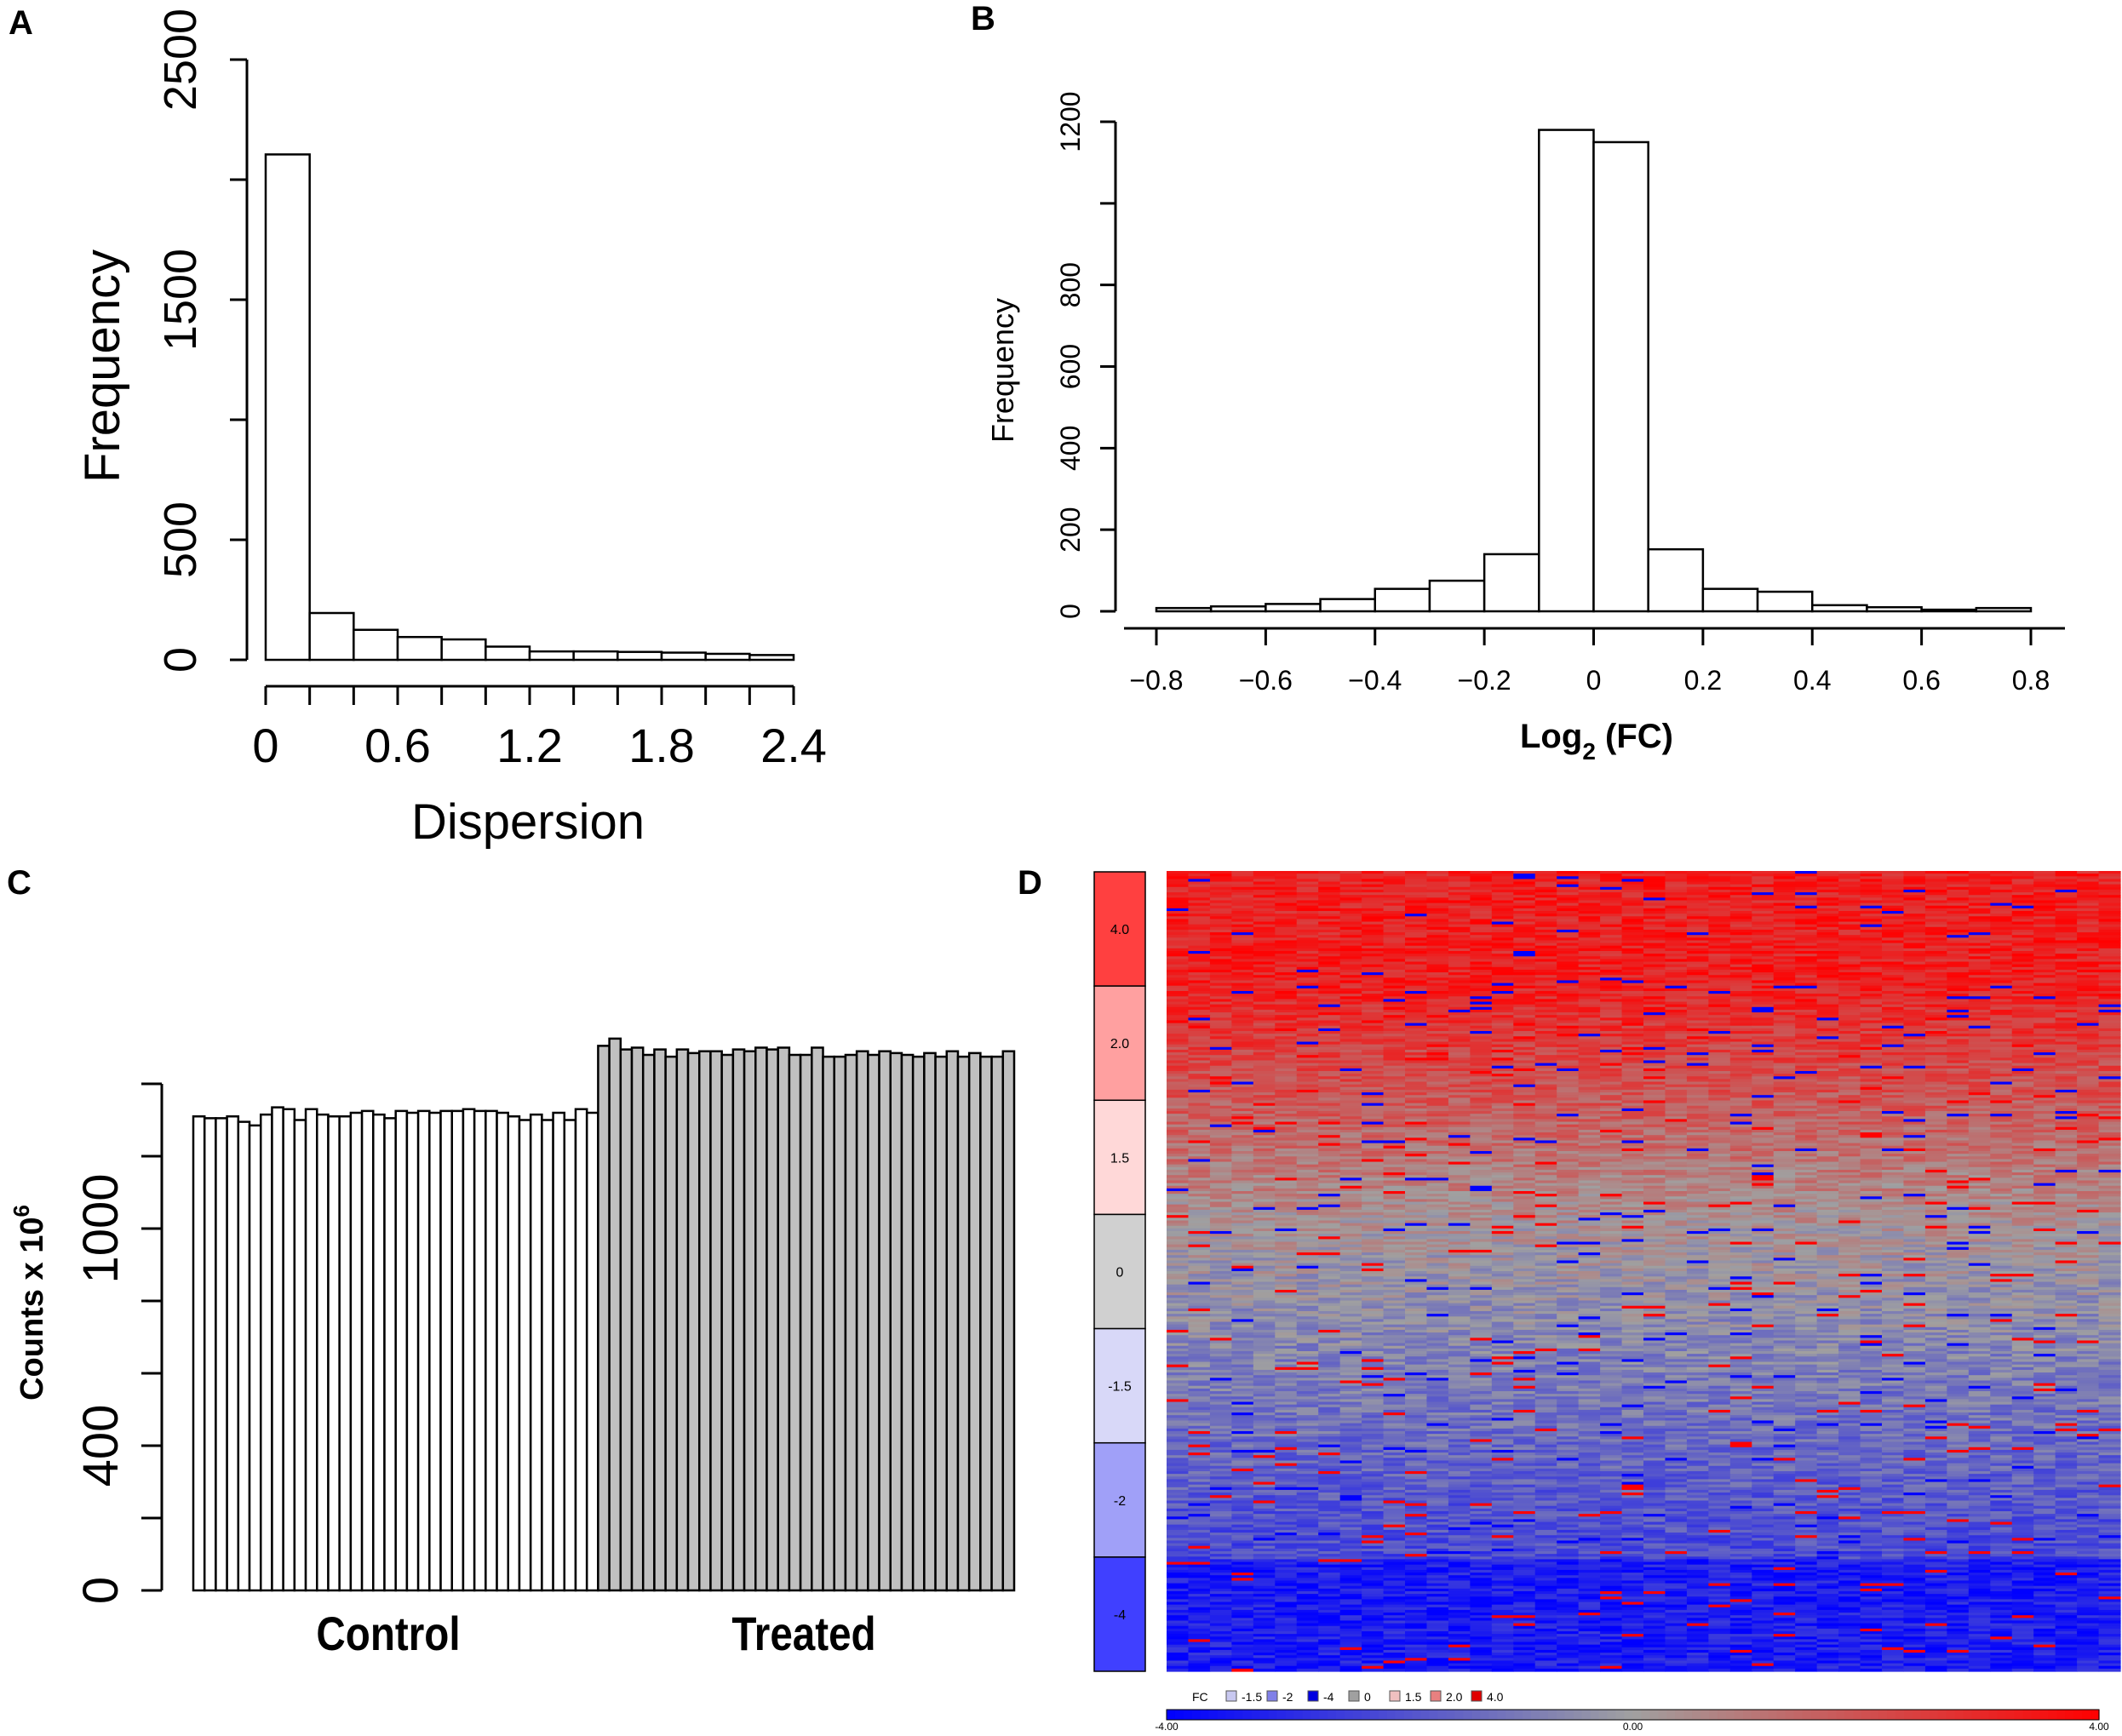 This screenshot has width=2122, height=1736. I want to click on panel-a-y-tick-label: 2500, so click(180, 60).